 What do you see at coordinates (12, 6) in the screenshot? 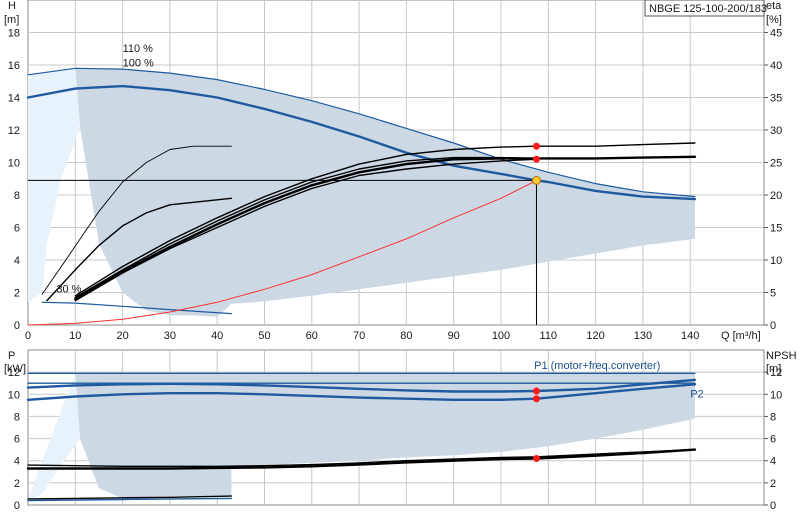
I see `h-axis-label: H` at bounding box center [12, 6].